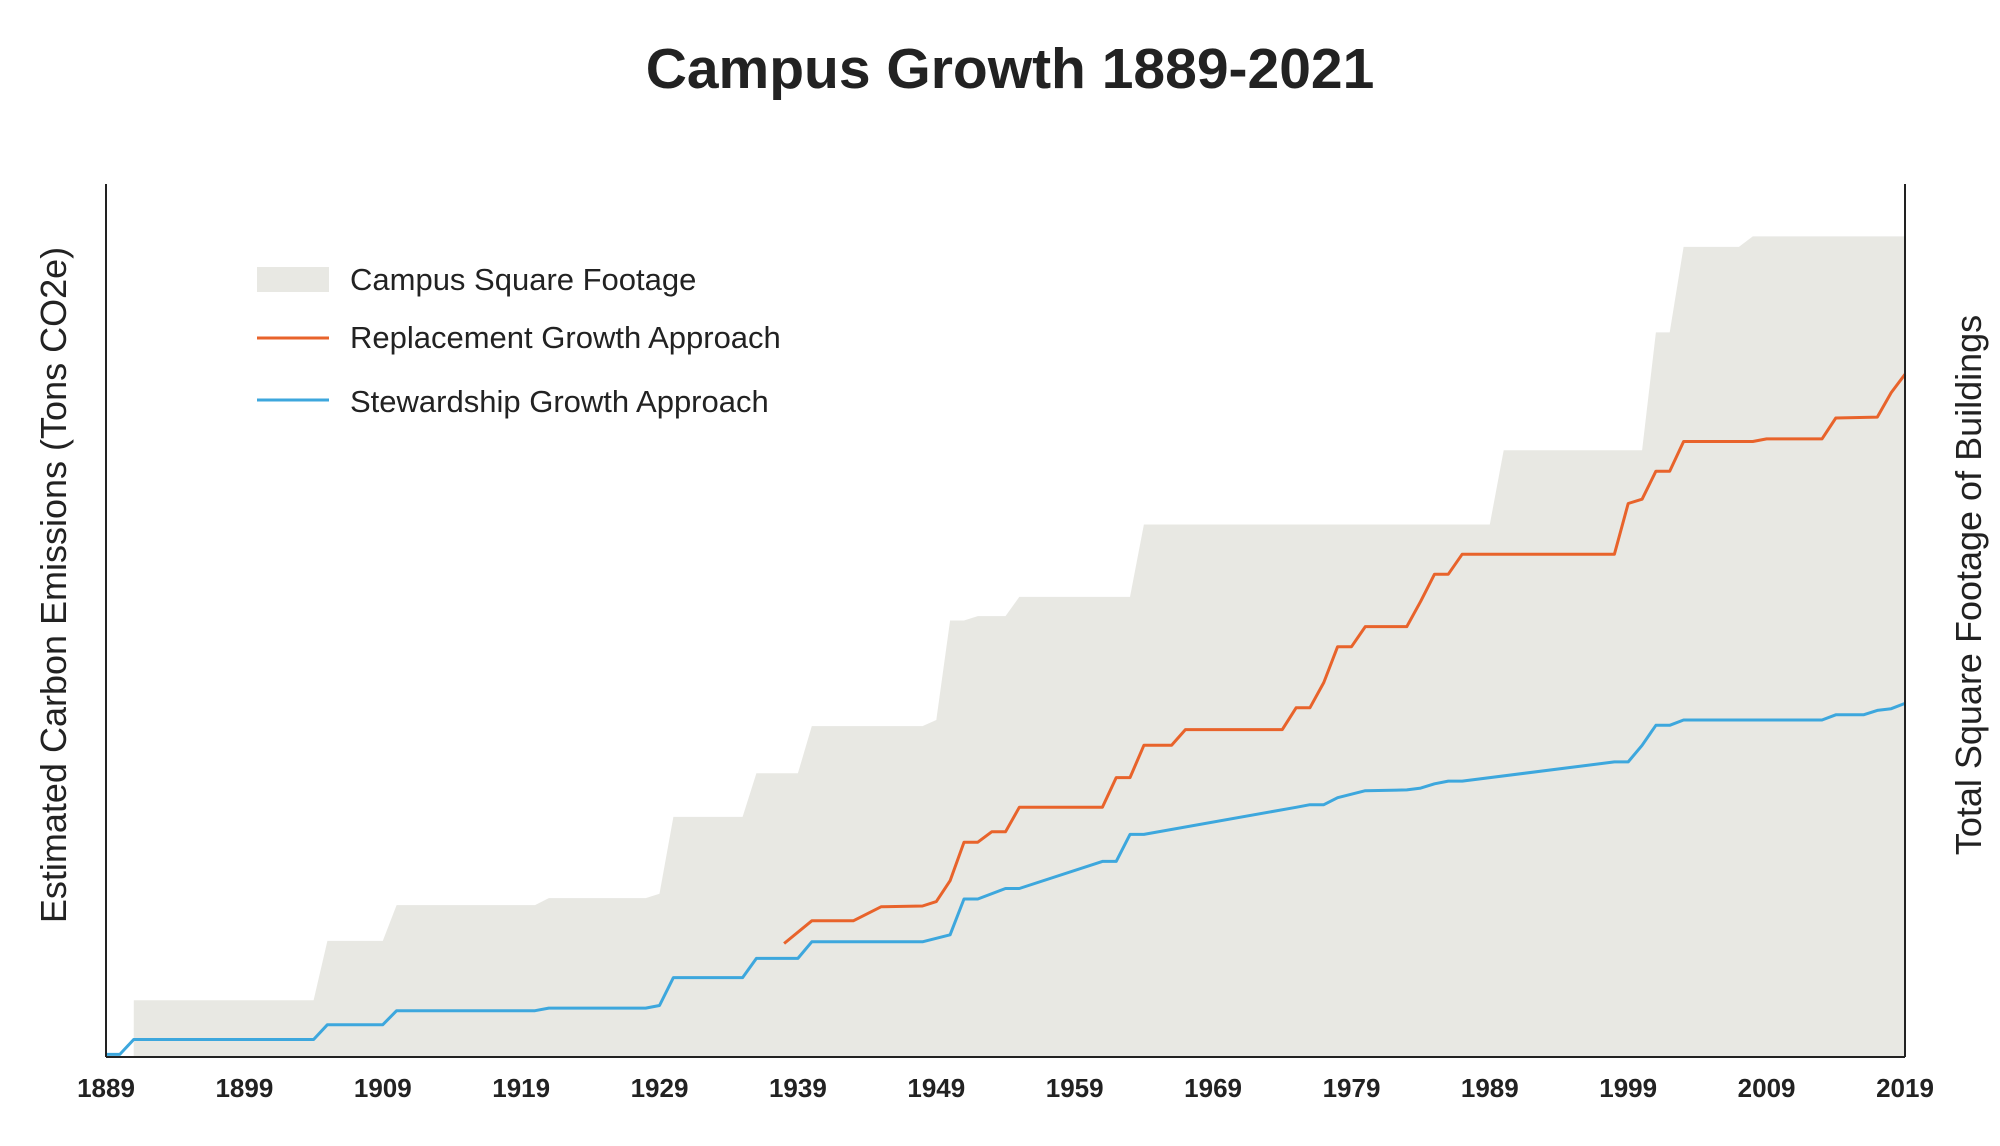 The image size is (2000, 1146). Describe the element at coordinates (1905, 1088) in the screenshot. I see `x-tick-label: 2019` at that location.